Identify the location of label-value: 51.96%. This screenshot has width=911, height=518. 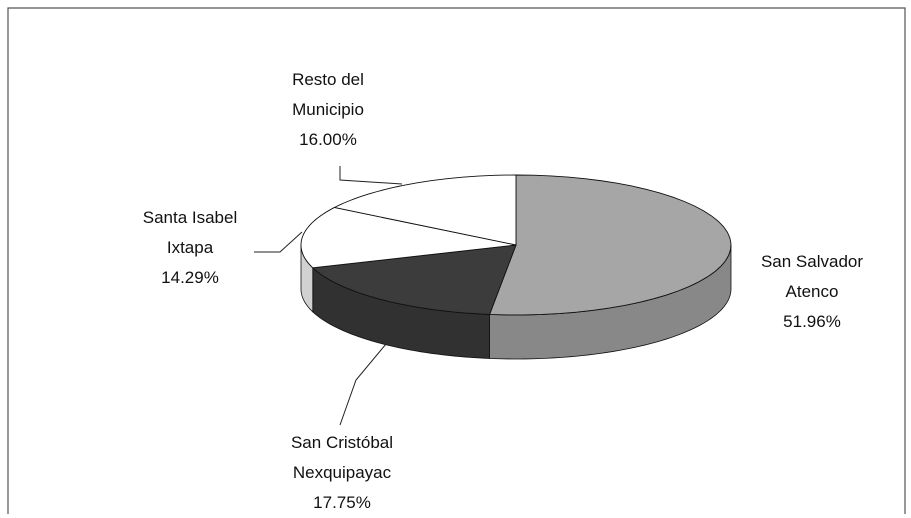
(812, 321).